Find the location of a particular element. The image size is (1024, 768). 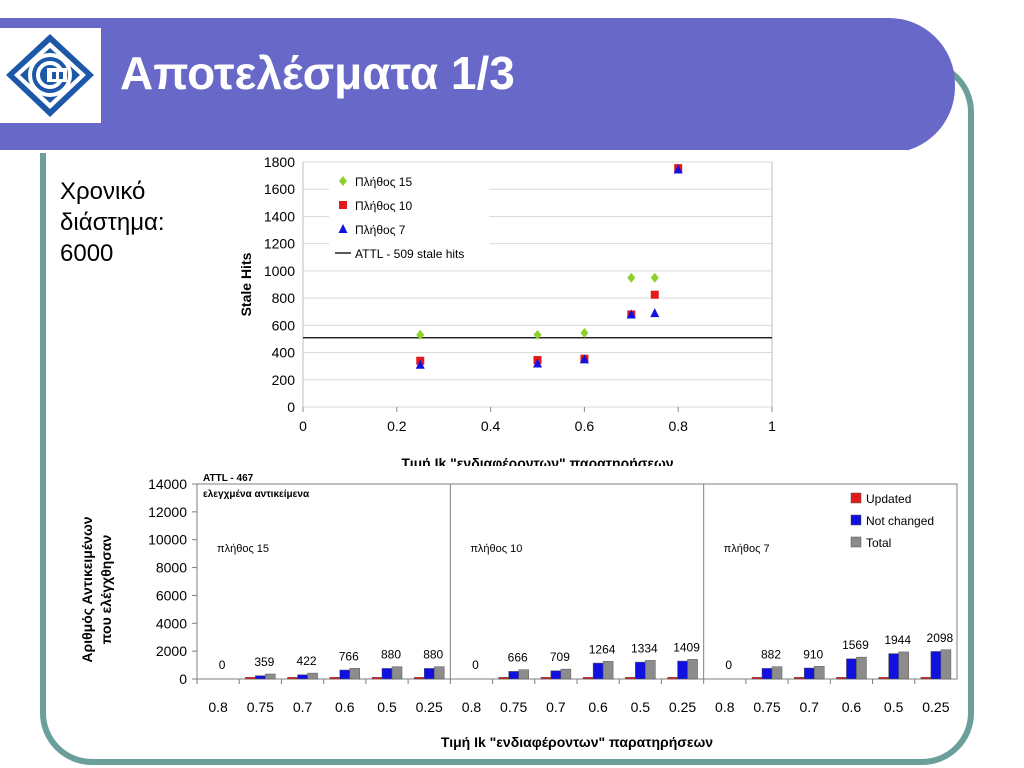

y-tick-label: 14000 is located at coordinates (167, 484).